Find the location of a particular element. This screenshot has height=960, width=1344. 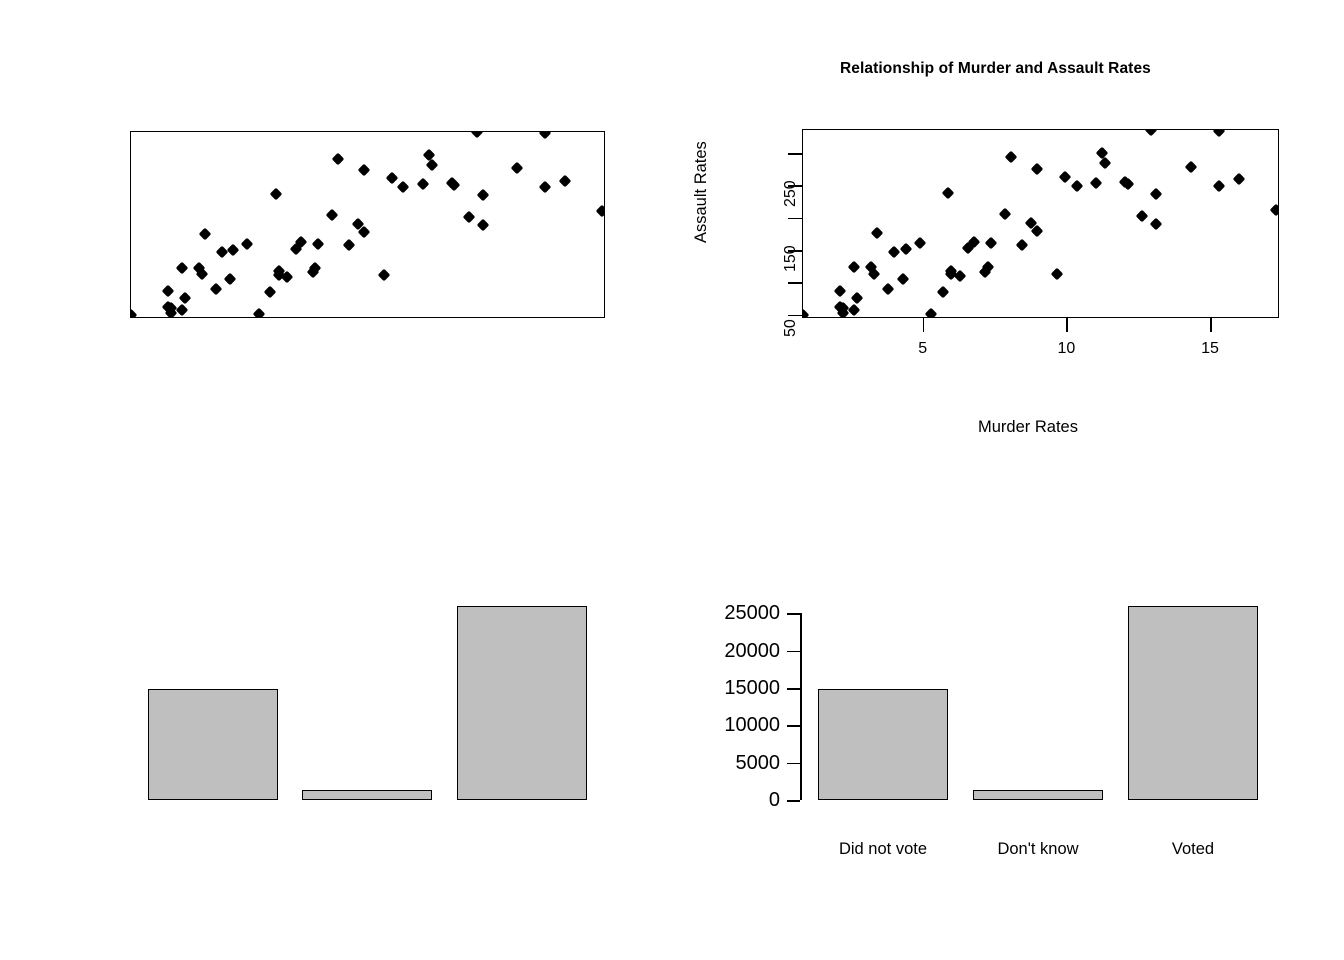

scatter-points-top-right is located at coordinates (1040, 223).